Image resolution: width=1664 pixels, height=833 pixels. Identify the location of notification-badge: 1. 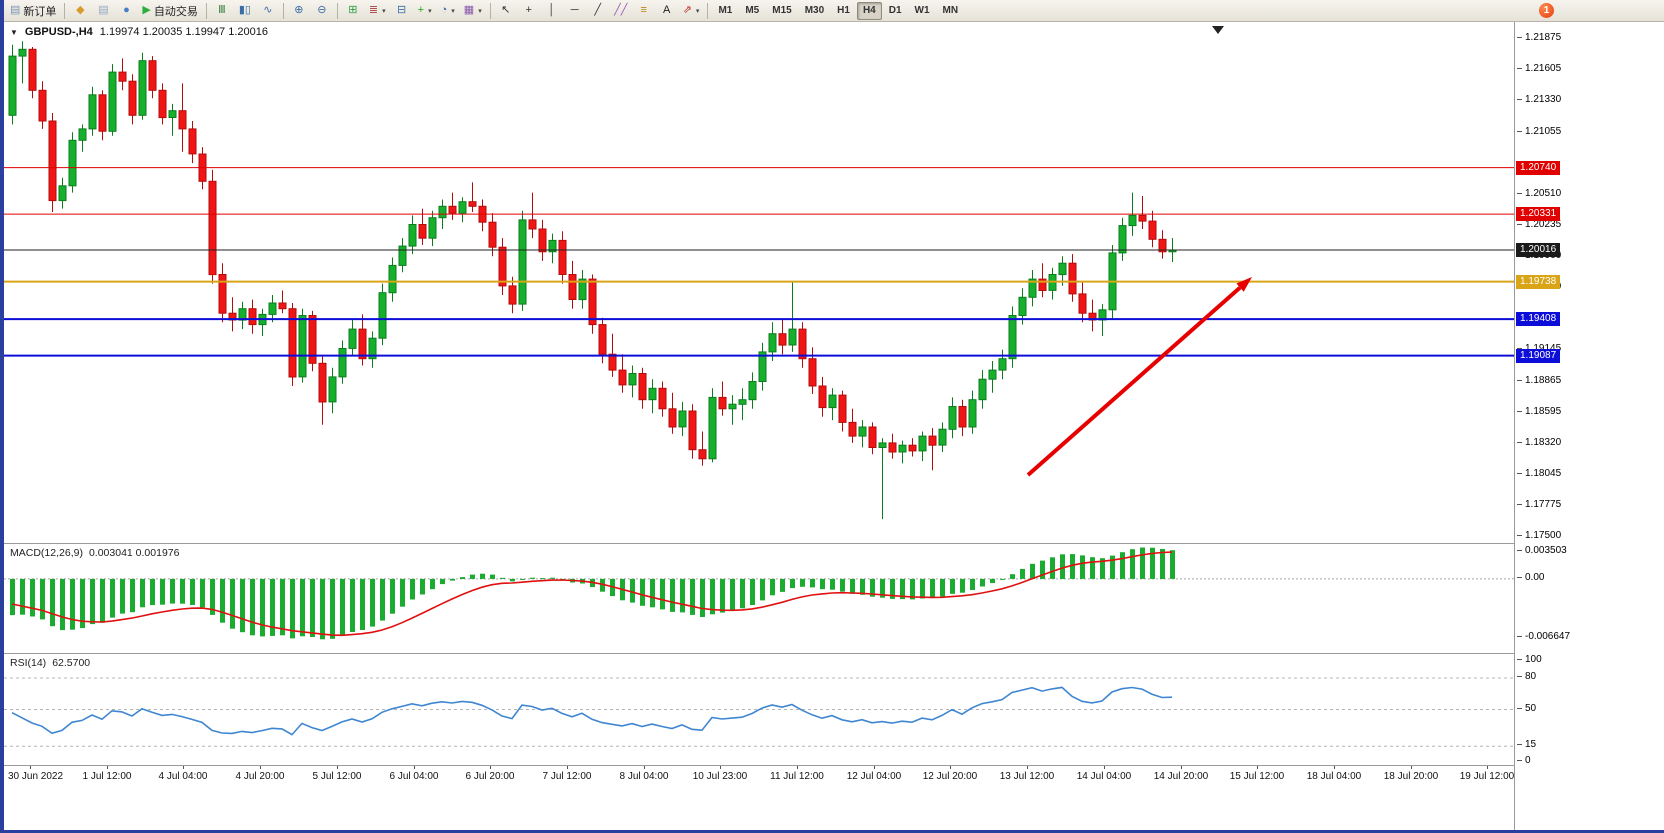
(1546, 10).